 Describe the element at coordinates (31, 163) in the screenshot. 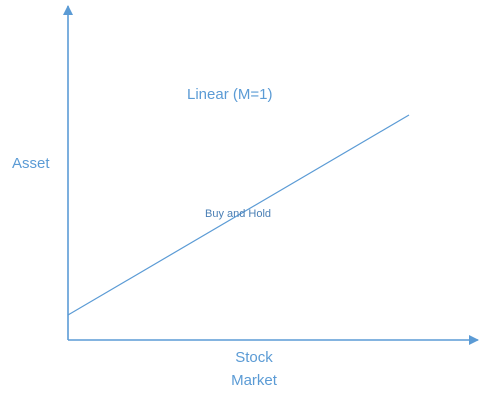

I see `y-axis-label: Asset` at that location.